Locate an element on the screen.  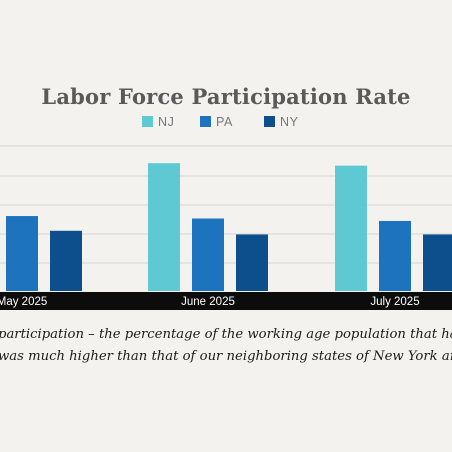
x-tick-label: July 2025 is located at coordinates (394, 302).